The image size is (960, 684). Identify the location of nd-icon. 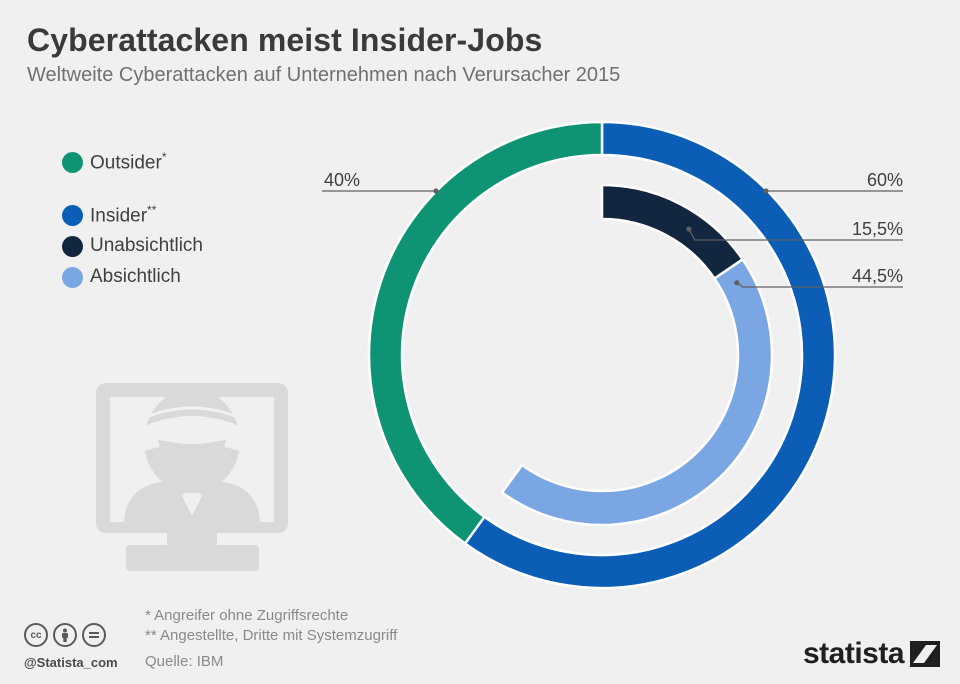
(94, 635).